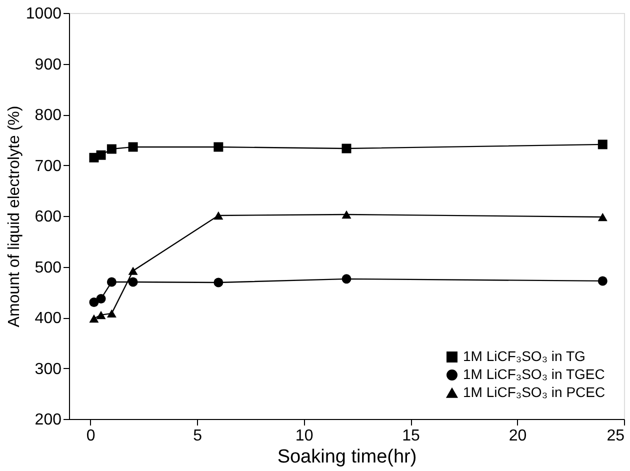  Describe the element at coordinates (48, 115) in the screenshot. I see `y-tick-label: 800` at that location.